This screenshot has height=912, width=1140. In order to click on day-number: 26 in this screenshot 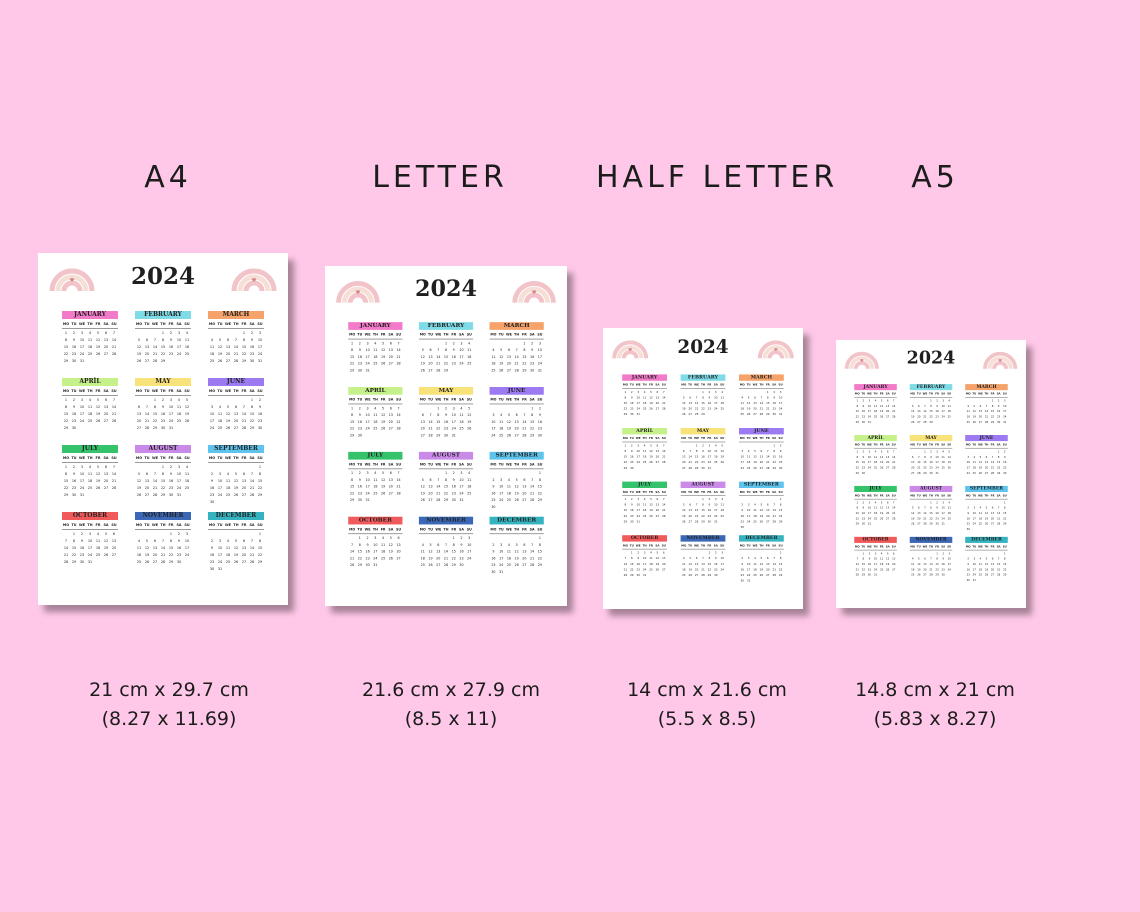, I will do `click(383, 363)`.